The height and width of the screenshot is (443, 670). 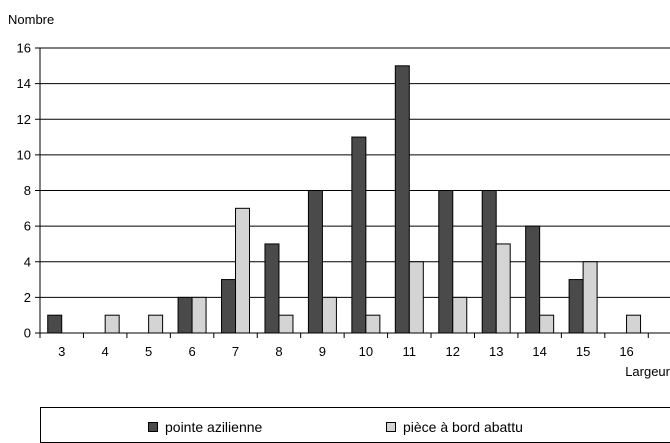 I want to click on x-tick-label: 13, so click(x=496, y=351).